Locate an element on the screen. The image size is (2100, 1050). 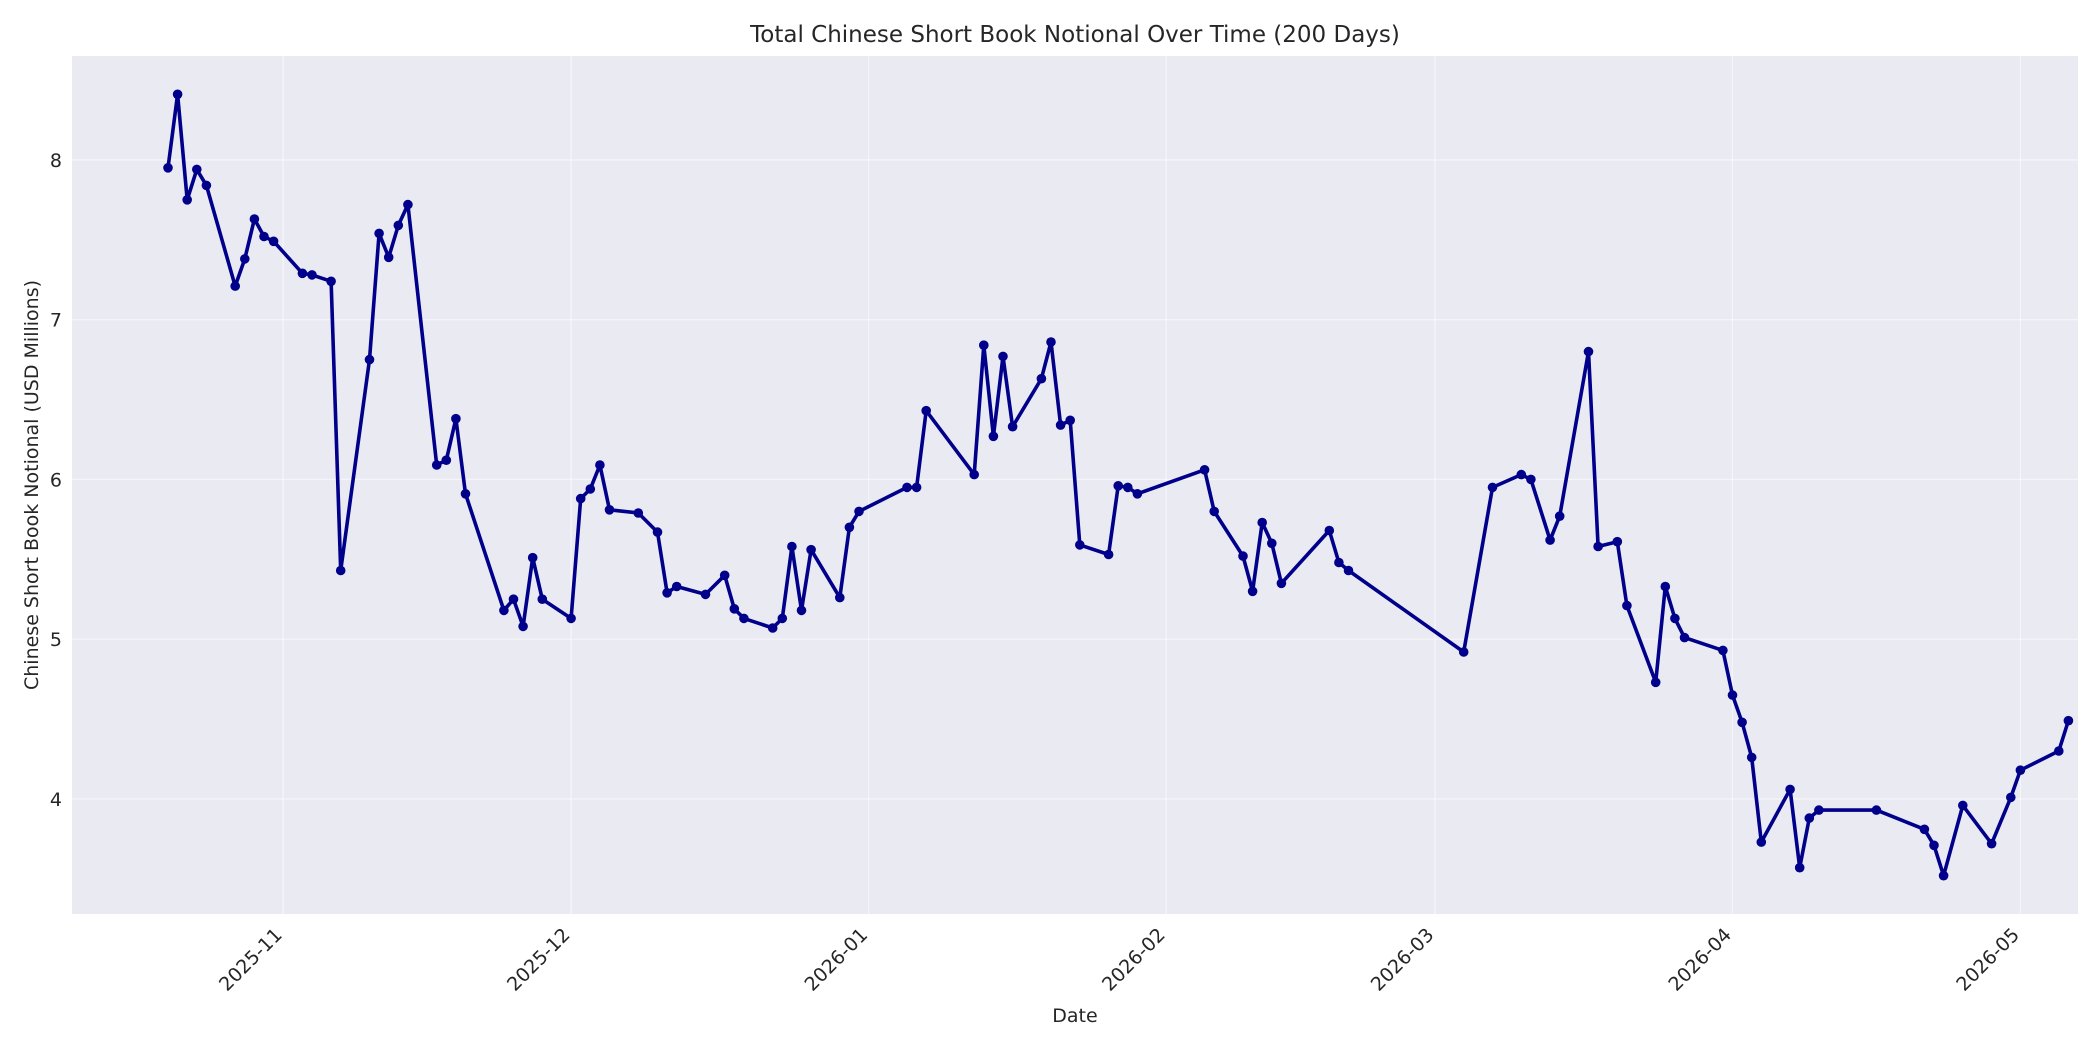
x-tick-label: 2025-11 is located at coordinates (251, 960).